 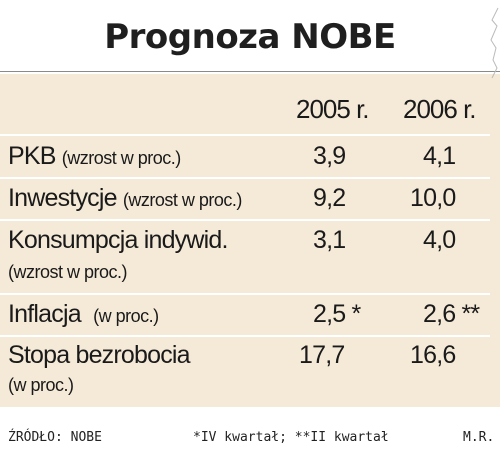 What do you see at coordinates (329, 198) in the screenshot?
I see `value-2005: 9,2` at bounding box center [329, 198].